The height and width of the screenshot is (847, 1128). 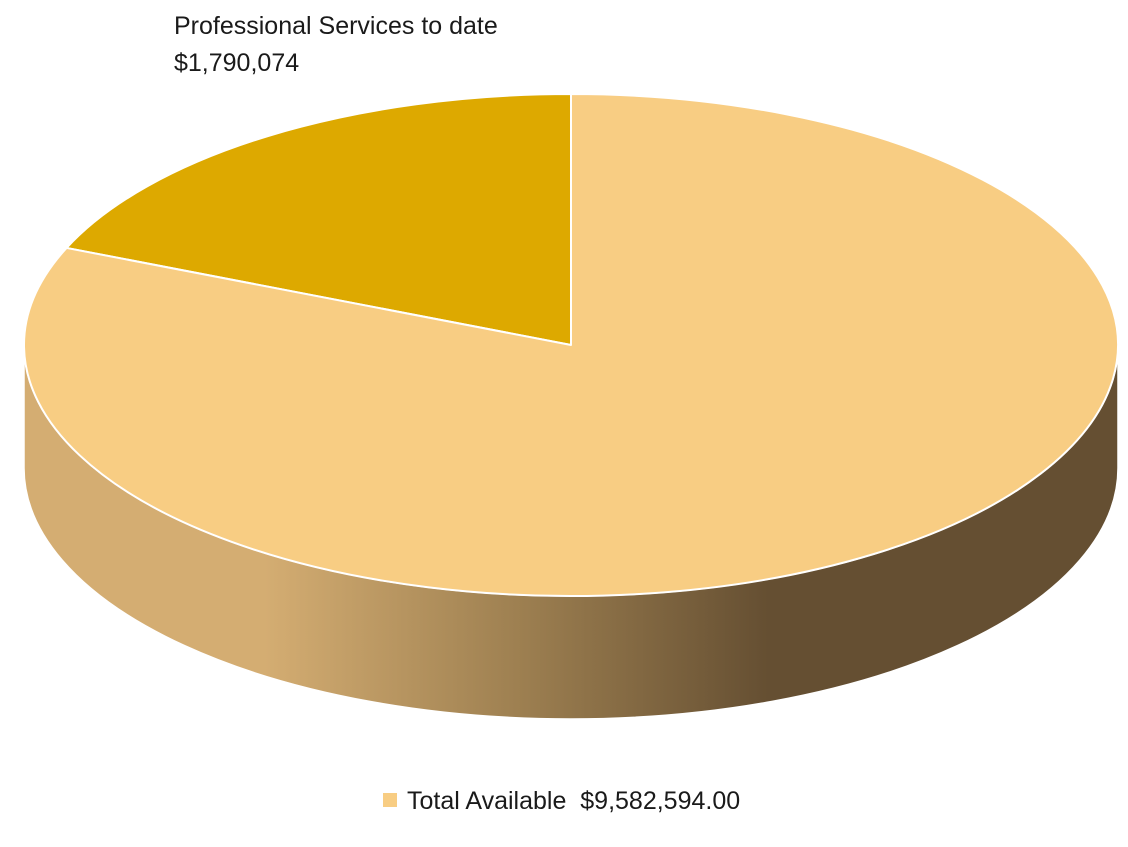 What do you see at coordinates (573, 801) in the screenshot?
I see `legend-label-total-available: Total Available $9,582,594.00` at bounding box center [573, 801].